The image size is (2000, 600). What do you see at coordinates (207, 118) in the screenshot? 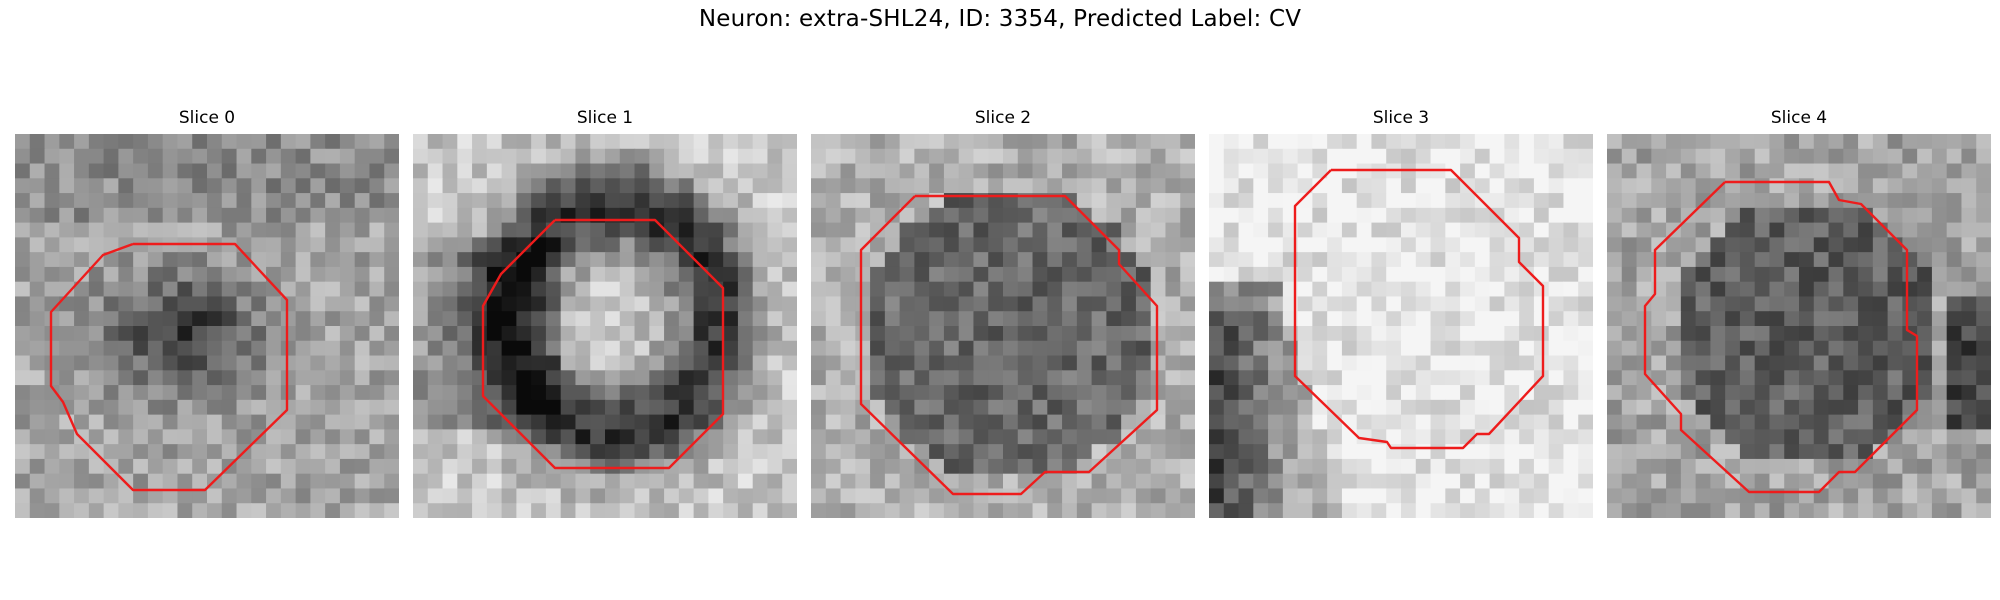
I see `slice-title-0: Slice 0` at bounding box center [207, 118].